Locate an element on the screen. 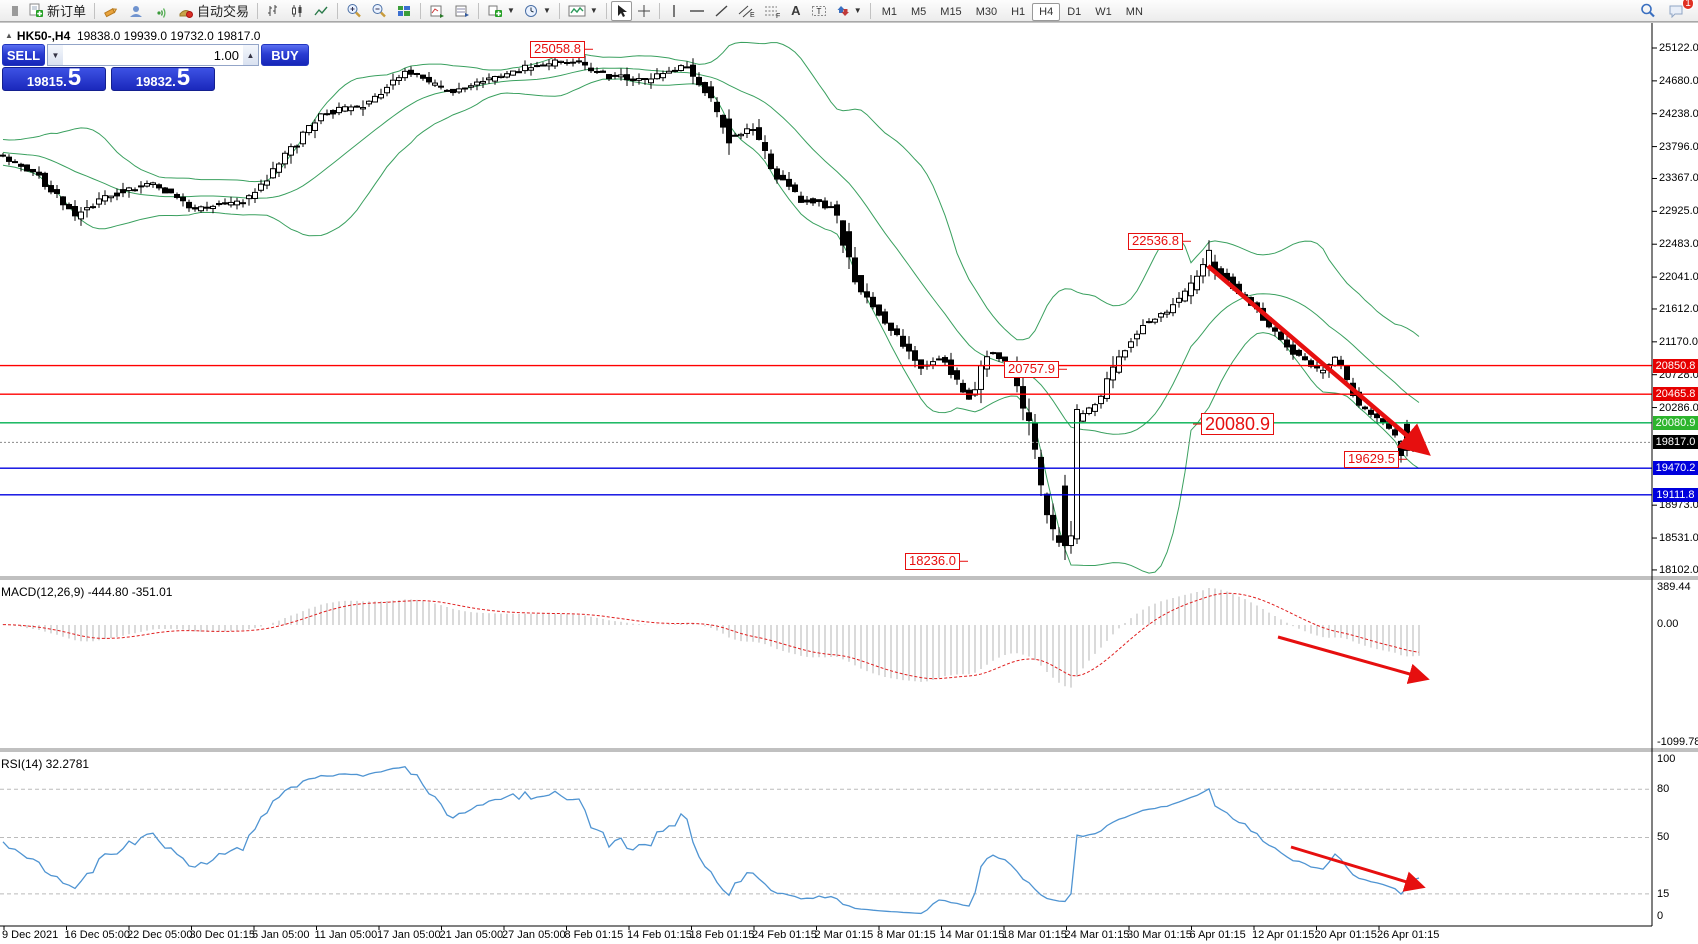 This screenshot has height=944, width=1698. time-axis-label: 24 Mar 01:15 is located at coordinates (1097, 935).